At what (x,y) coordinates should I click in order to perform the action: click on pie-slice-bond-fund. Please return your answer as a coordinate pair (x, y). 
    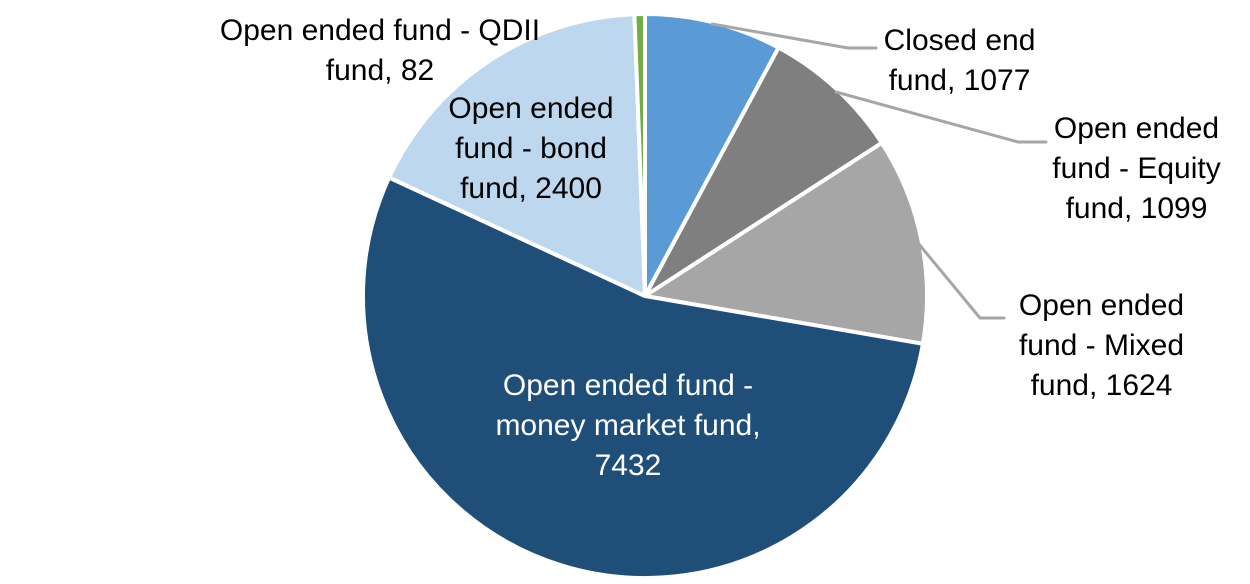
    Looking at the image, I should click on (517, 155).